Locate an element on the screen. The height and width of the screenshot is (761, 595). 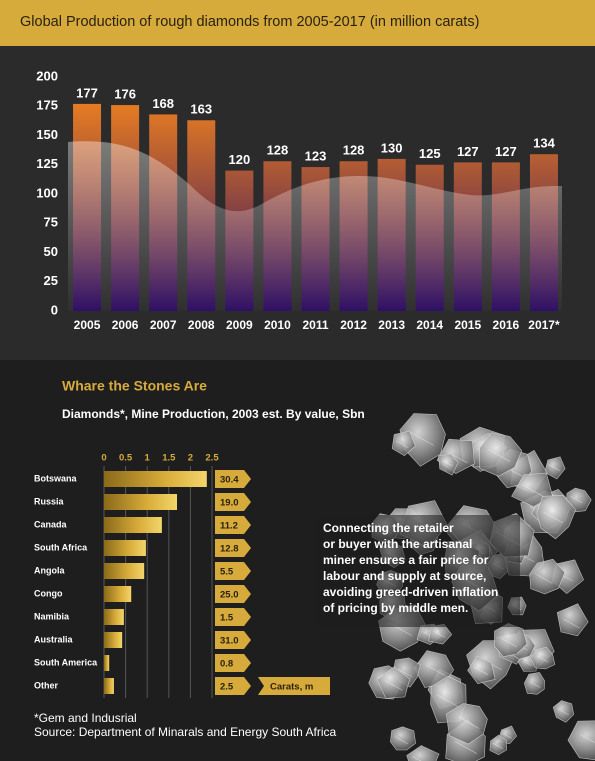
y-tick-label: 200 is located at coordinates (47, 75).